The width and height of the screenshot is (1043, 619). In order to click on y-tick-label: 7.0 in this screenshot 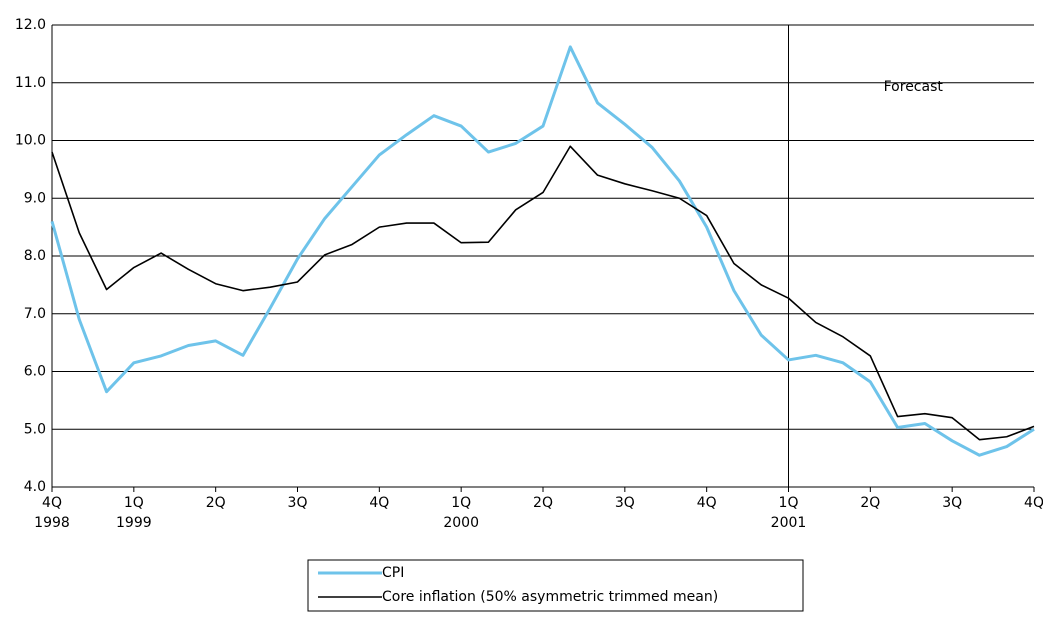, I will do `click(35, 314)`.